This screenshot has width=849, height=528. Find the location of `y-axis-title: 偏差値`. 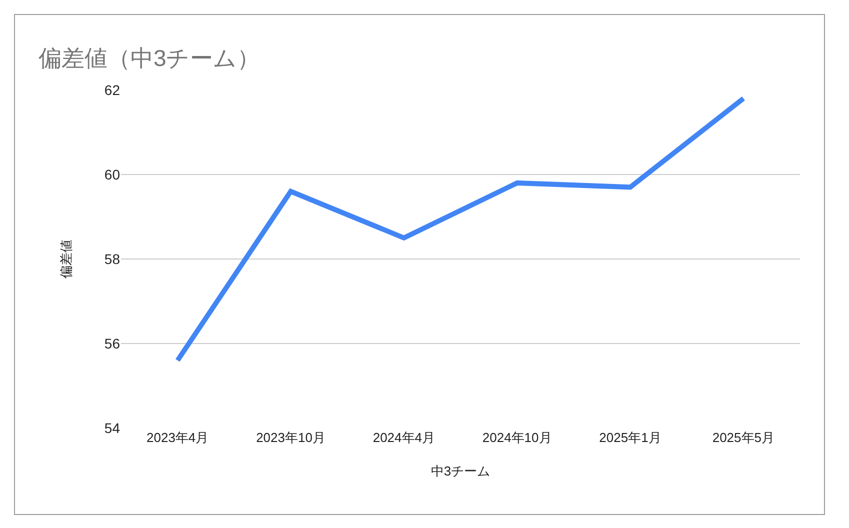

y-axis-title: 偏差値 is located at coordinates (66, 259).